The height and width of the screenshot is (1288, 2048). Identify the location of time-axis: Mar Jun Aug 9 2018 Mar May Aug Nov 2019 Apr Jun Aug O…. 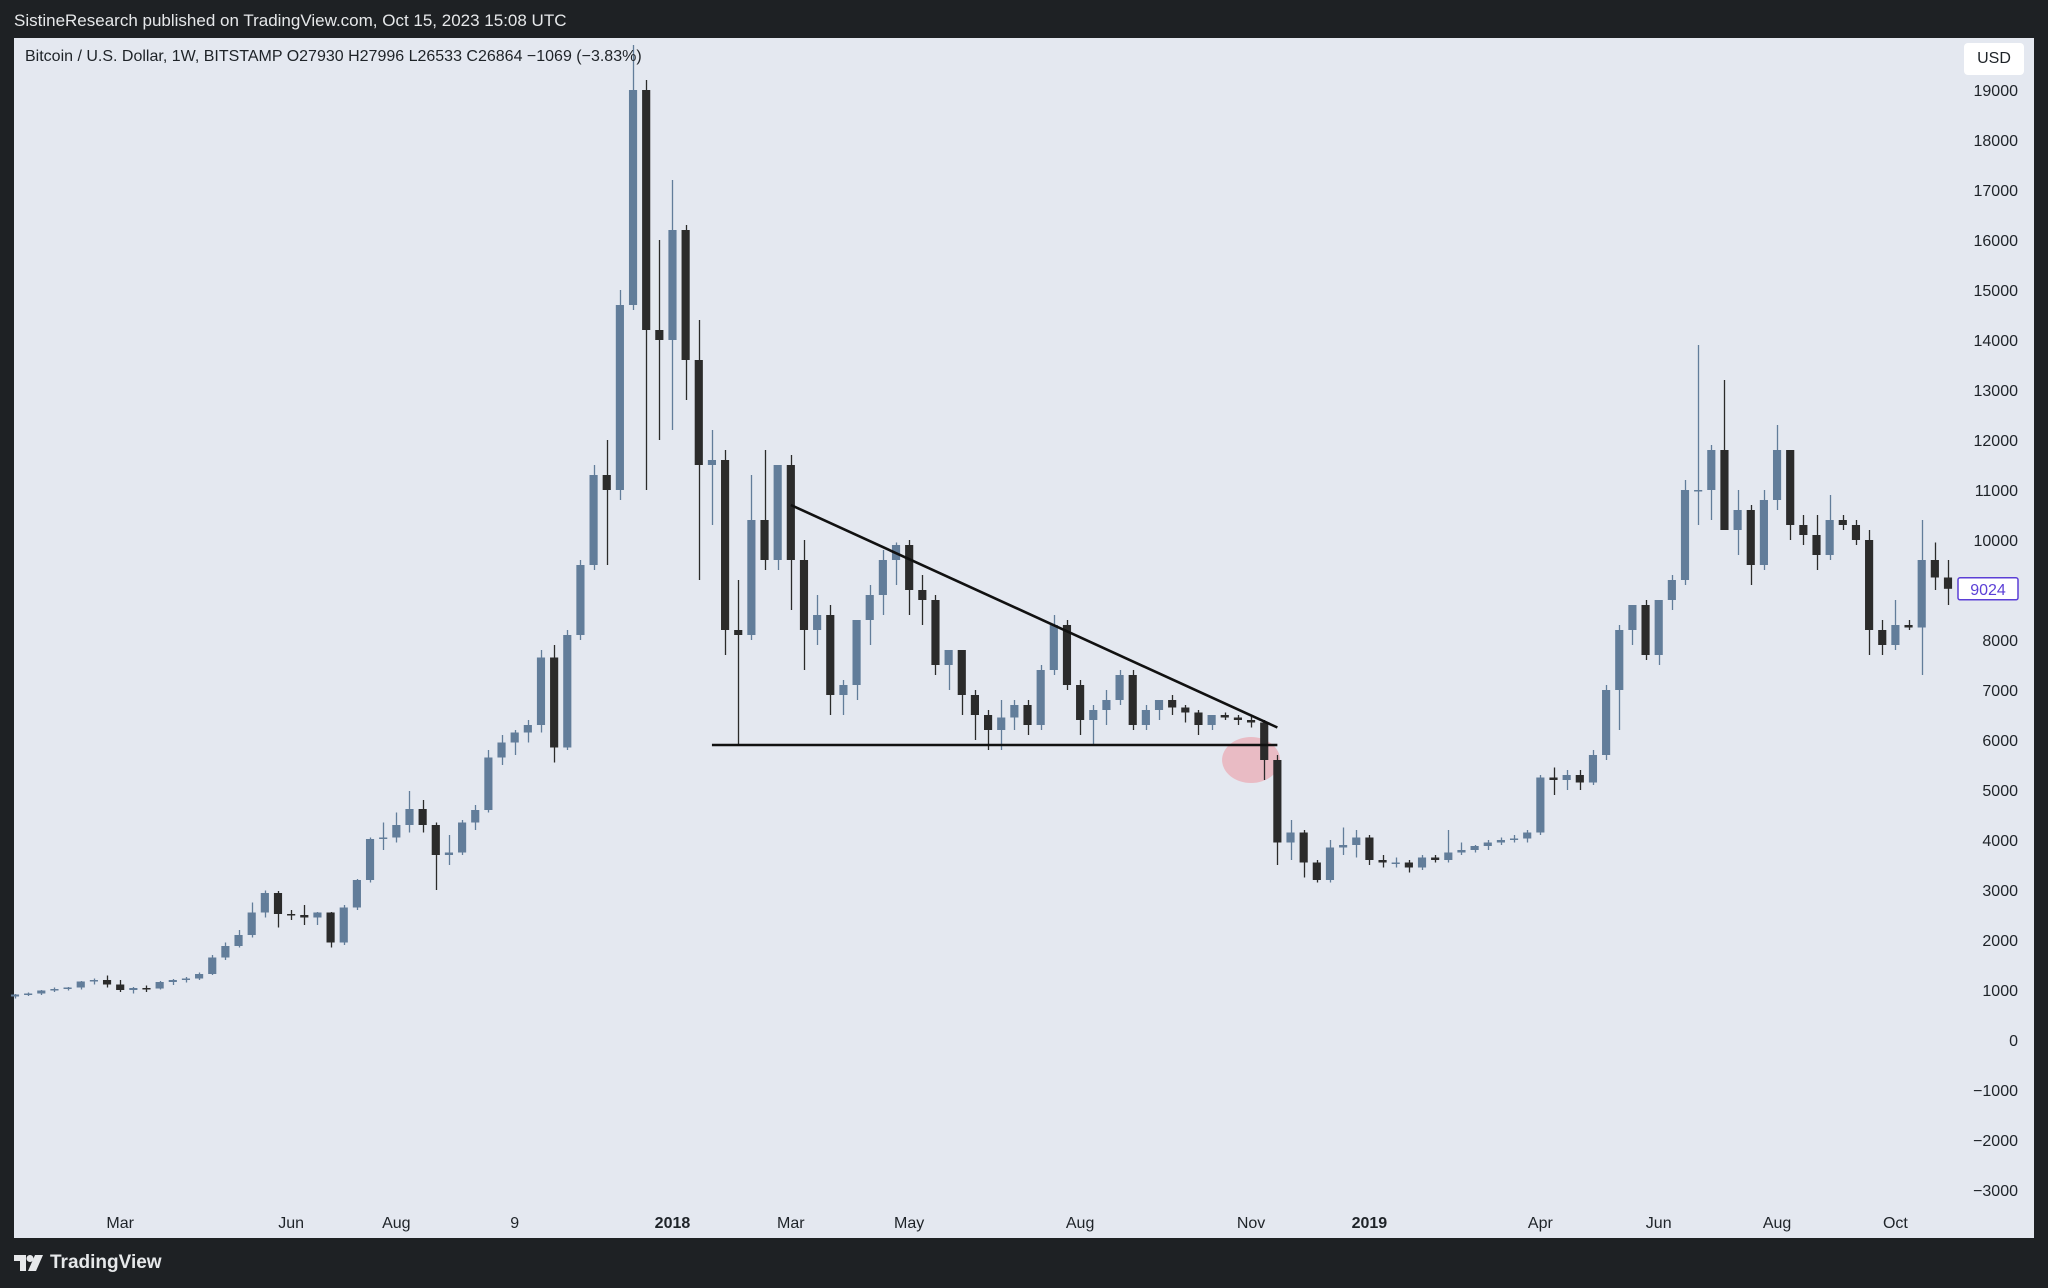
(1007, 1223).